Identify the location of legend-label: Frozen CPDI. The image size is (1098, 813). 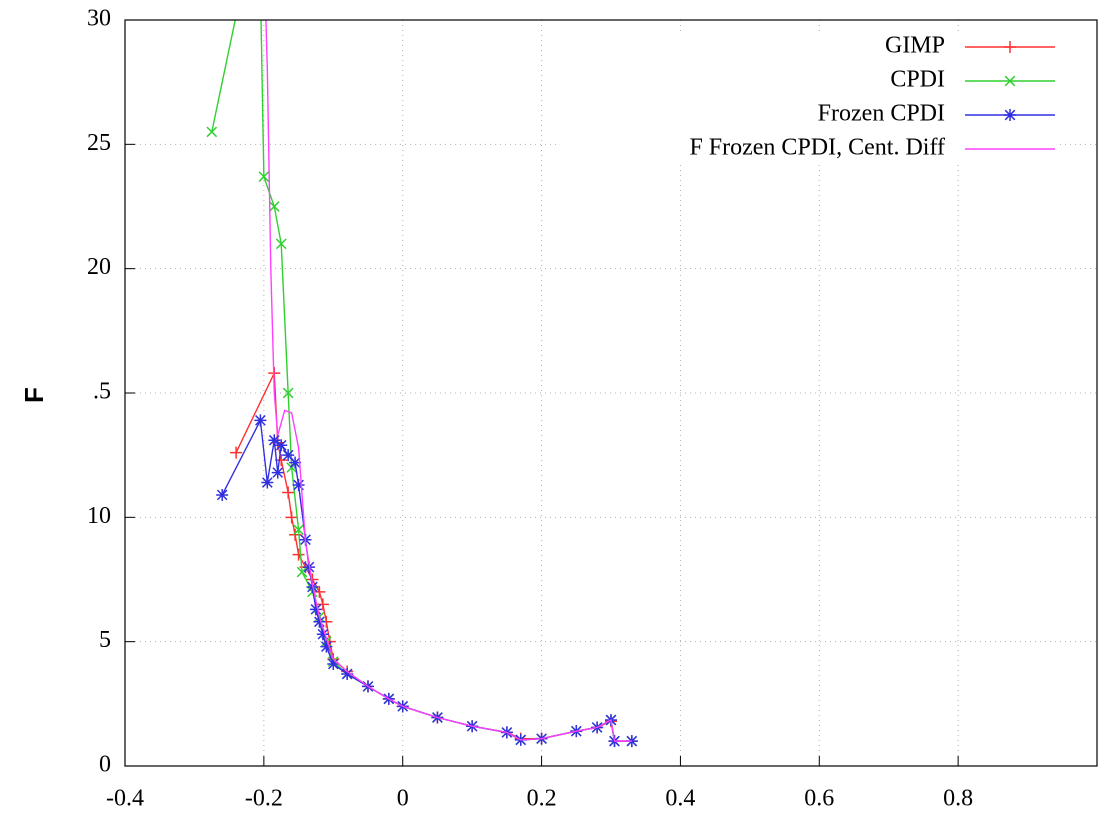
(881, 114).